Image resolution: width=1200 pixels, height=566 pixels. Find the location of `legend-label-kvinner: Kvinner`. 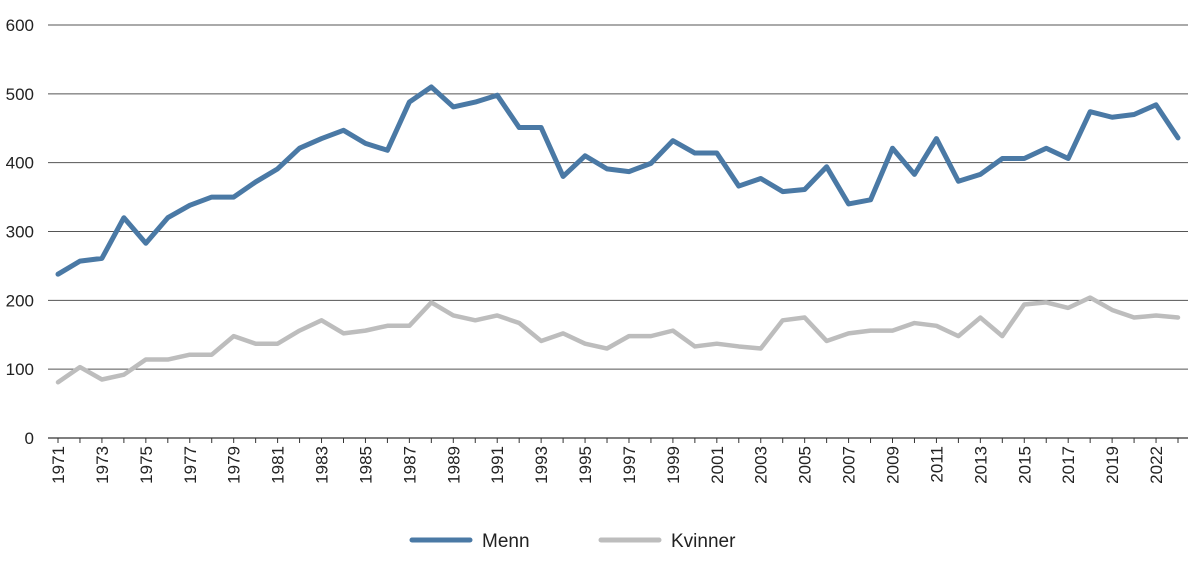

legend-label-kvinner: Kvinner is located at coordinates (703, 541).